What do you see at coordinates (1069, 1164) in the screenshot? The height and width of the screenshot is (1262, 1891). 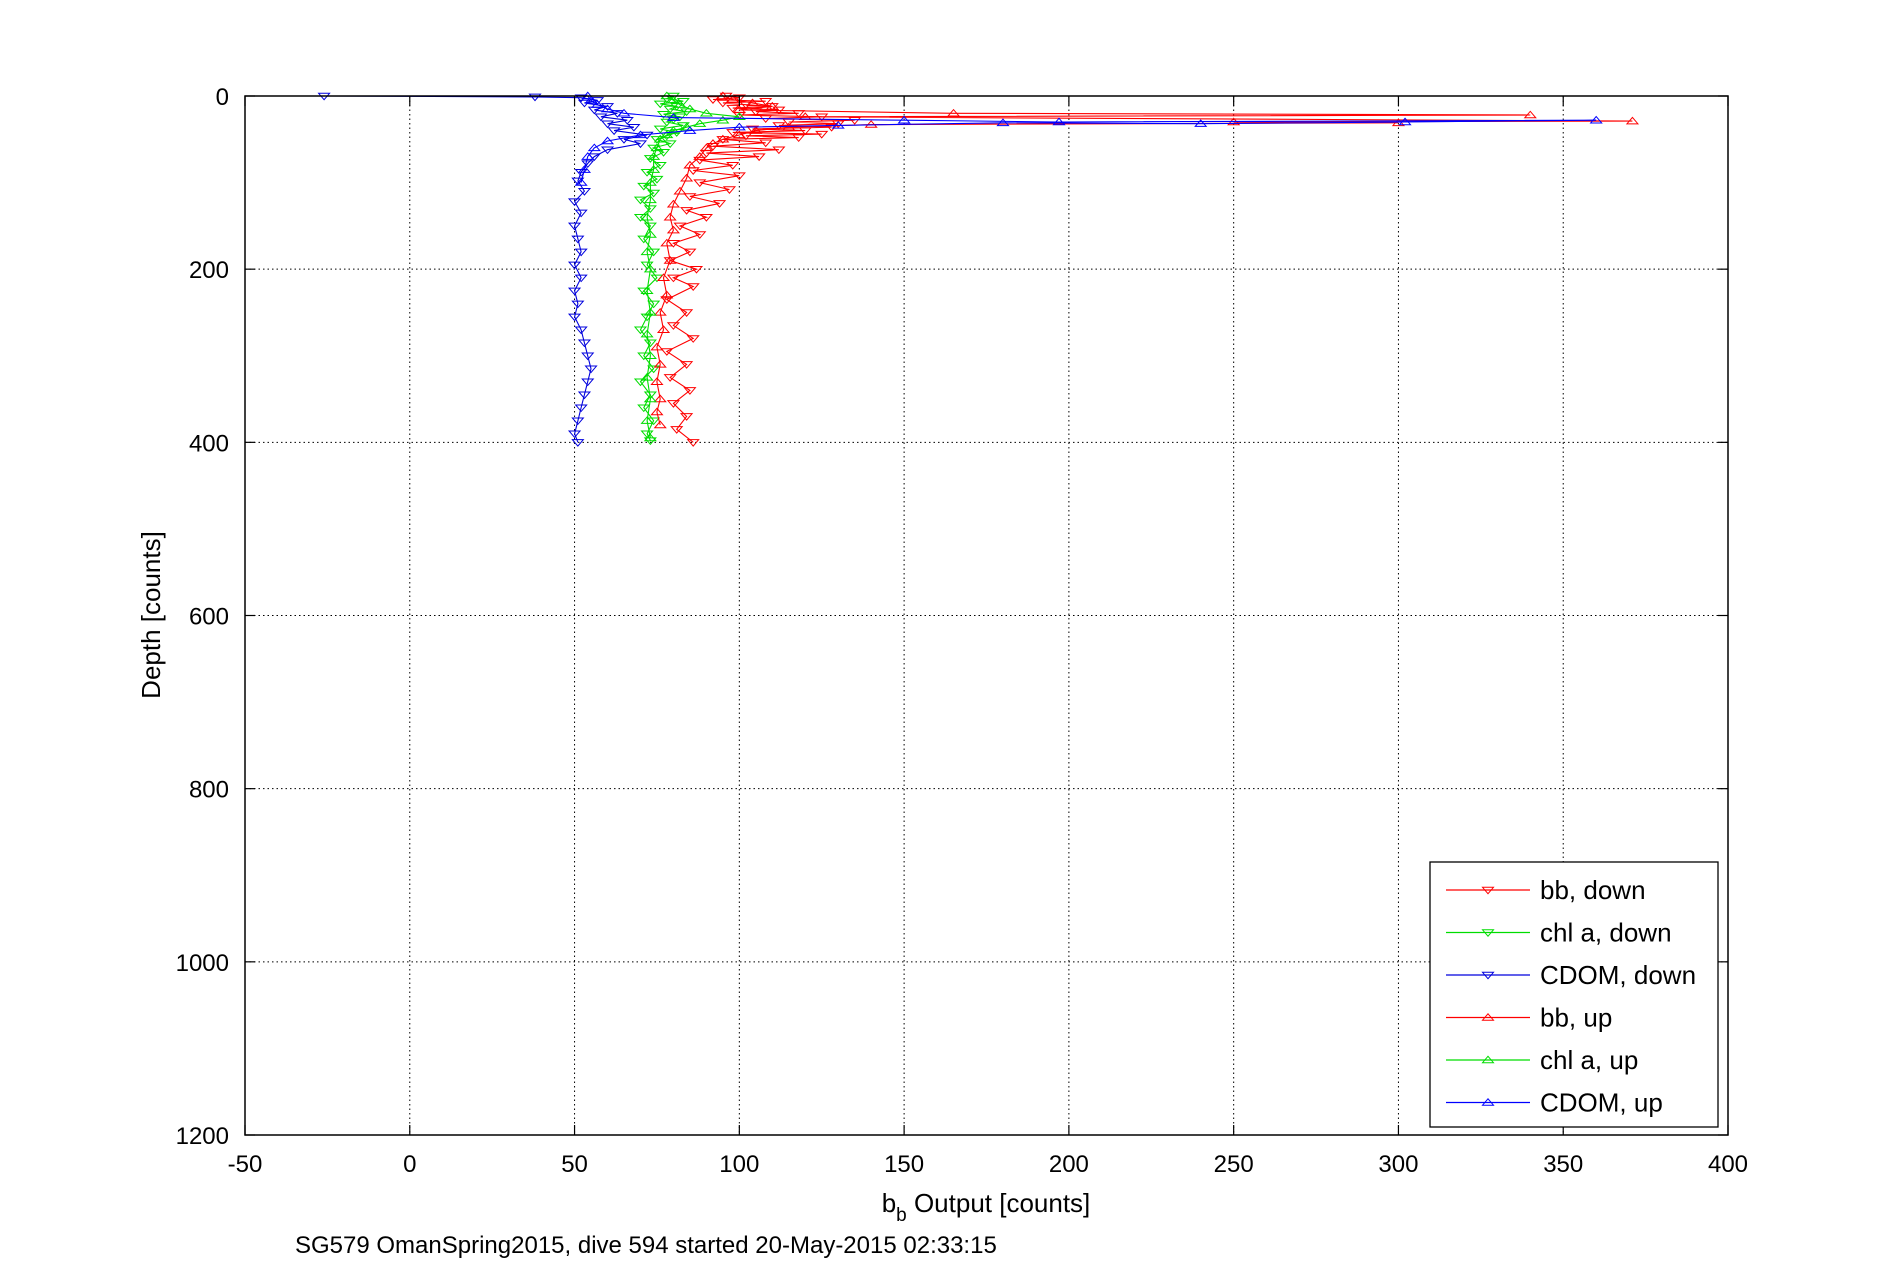 I see `x-tick-label: 200` at bounding box center [1069, 1164].